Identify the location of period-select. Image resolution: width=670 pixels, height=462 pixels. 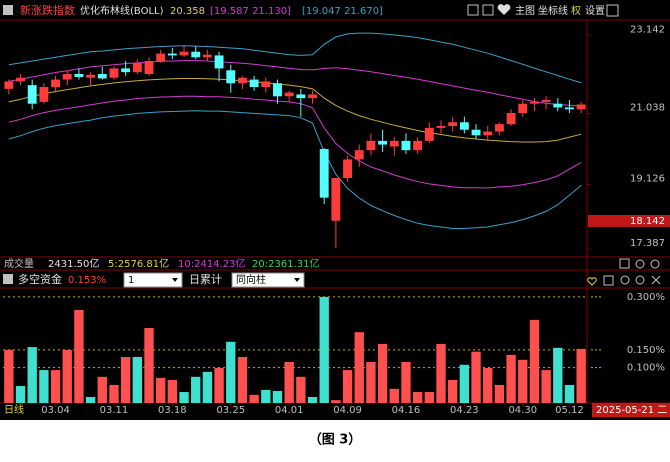
(153, 280).